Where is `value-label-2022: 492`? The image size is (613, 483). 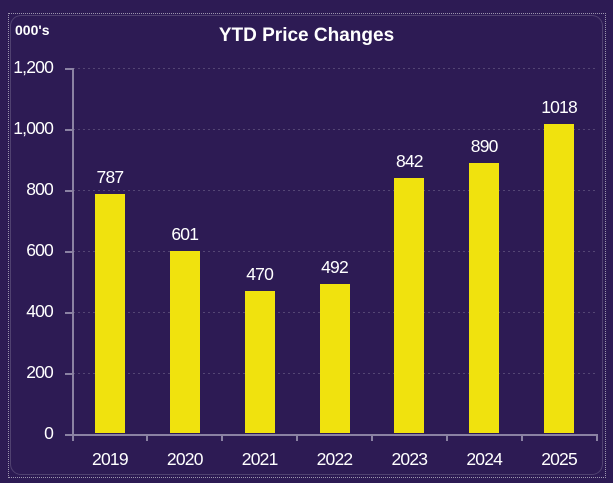 value-label-2022: 492 is located at coordinates (335, 267).